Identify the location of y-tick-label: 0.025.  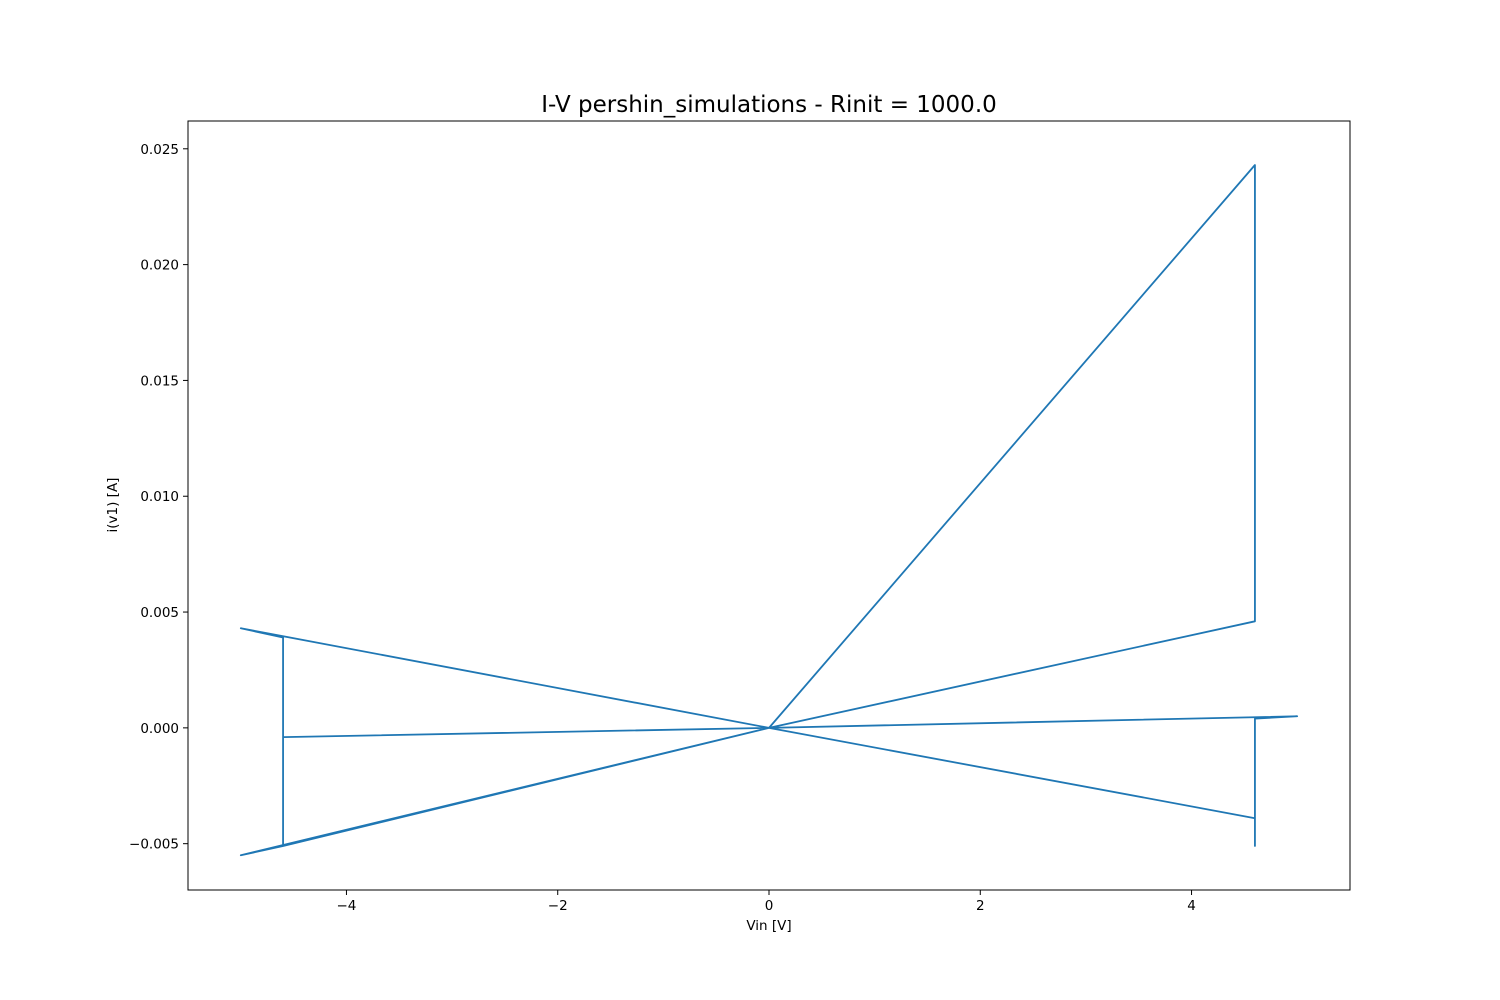
(159, 150).